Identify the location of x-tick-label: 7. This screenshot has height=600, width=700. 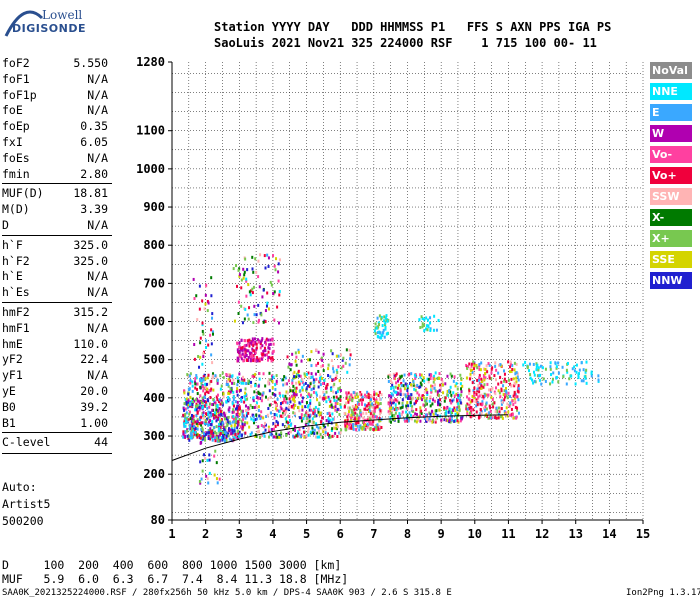
(373, 534).